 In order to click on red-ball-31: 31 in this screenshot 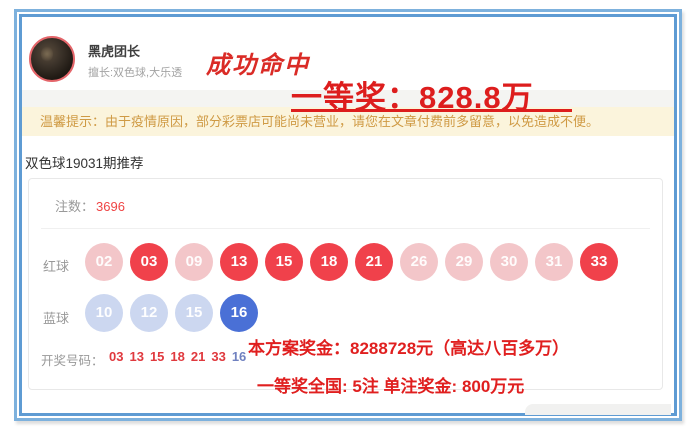, I will do `click(554, 262)`.